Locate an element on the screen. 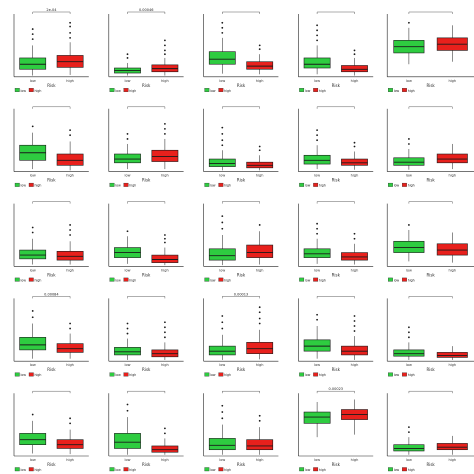 The width and height of the screenshot is (474, 474). panel-4-3: 0.00023 low high Risk low high is located at coordinates (336, 429).